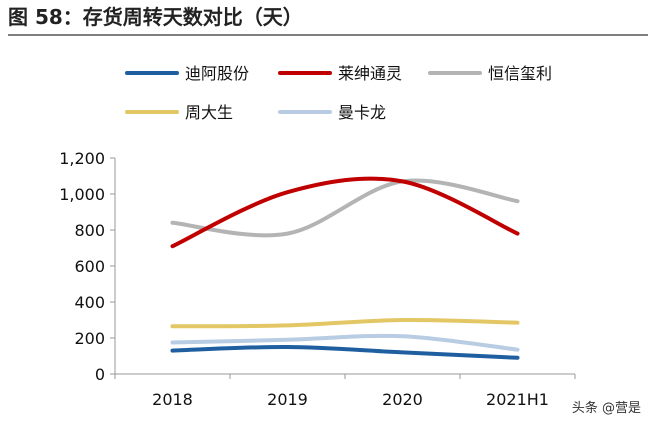 The width and height of the screenshot is (655, 425). Describe the element at coordinates (155, 17) in the screenshot. I see `figure-title: 图 58：存货周转天数对比（天）` at that location.